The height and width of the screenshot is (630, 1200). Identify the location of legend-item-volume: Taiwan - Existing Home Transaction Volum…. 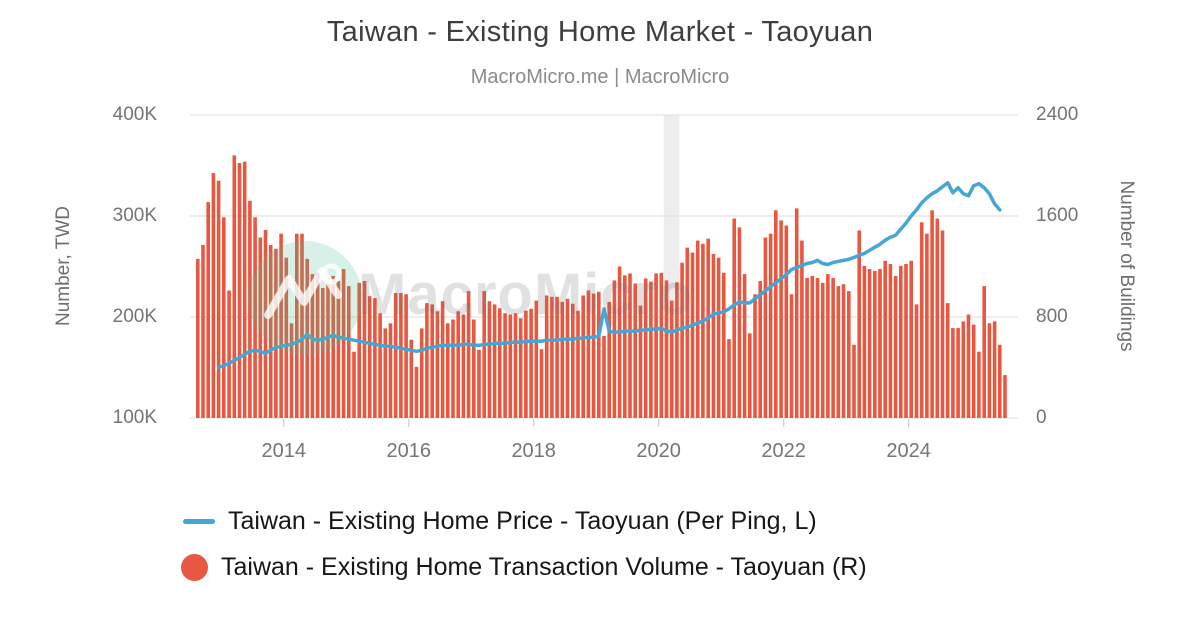
(524, 567).